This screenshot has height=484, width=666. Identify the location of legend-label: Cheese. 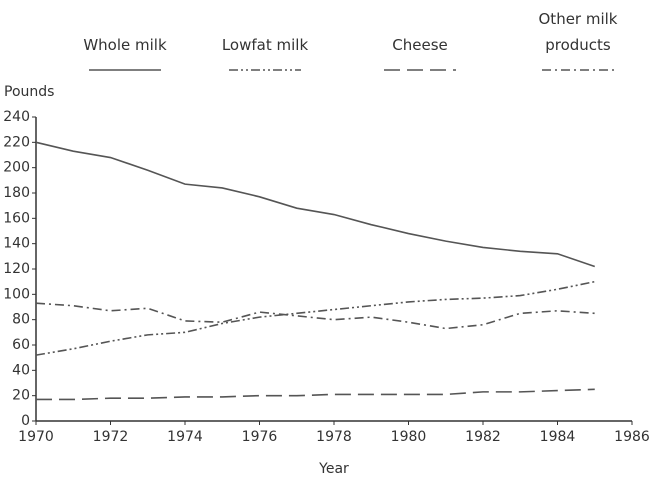
(420, 45).